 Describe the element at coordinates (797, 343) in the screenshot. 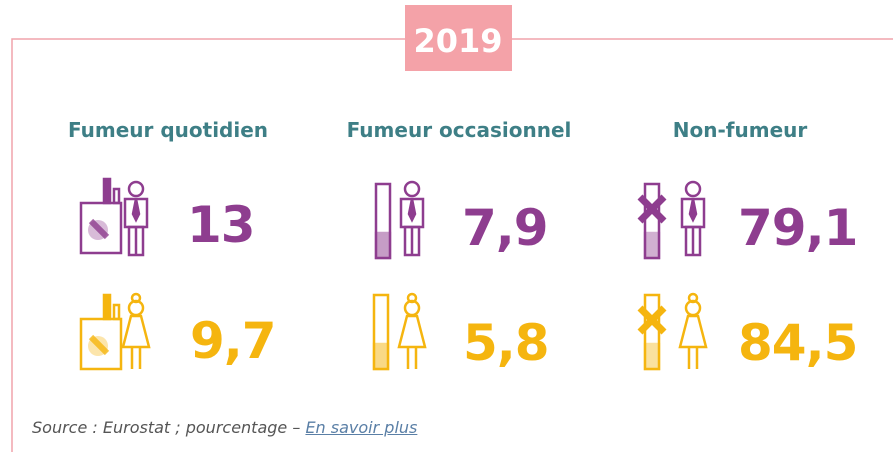

I see `value: 84,5` at that location.